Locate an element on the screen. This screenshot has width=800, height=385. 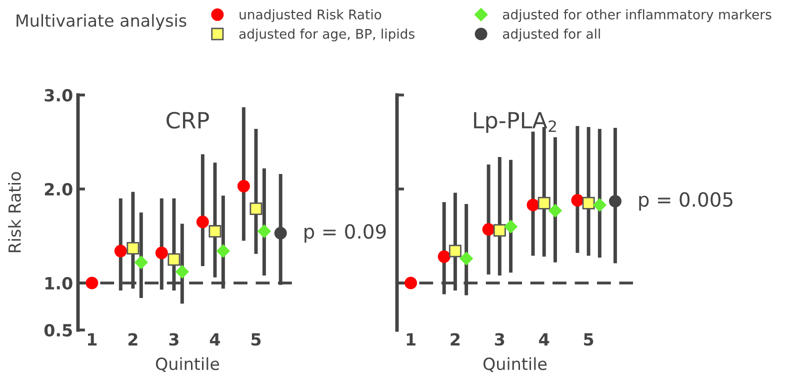
y-tick-label: 0.5 is located at coordinates (58, 330).